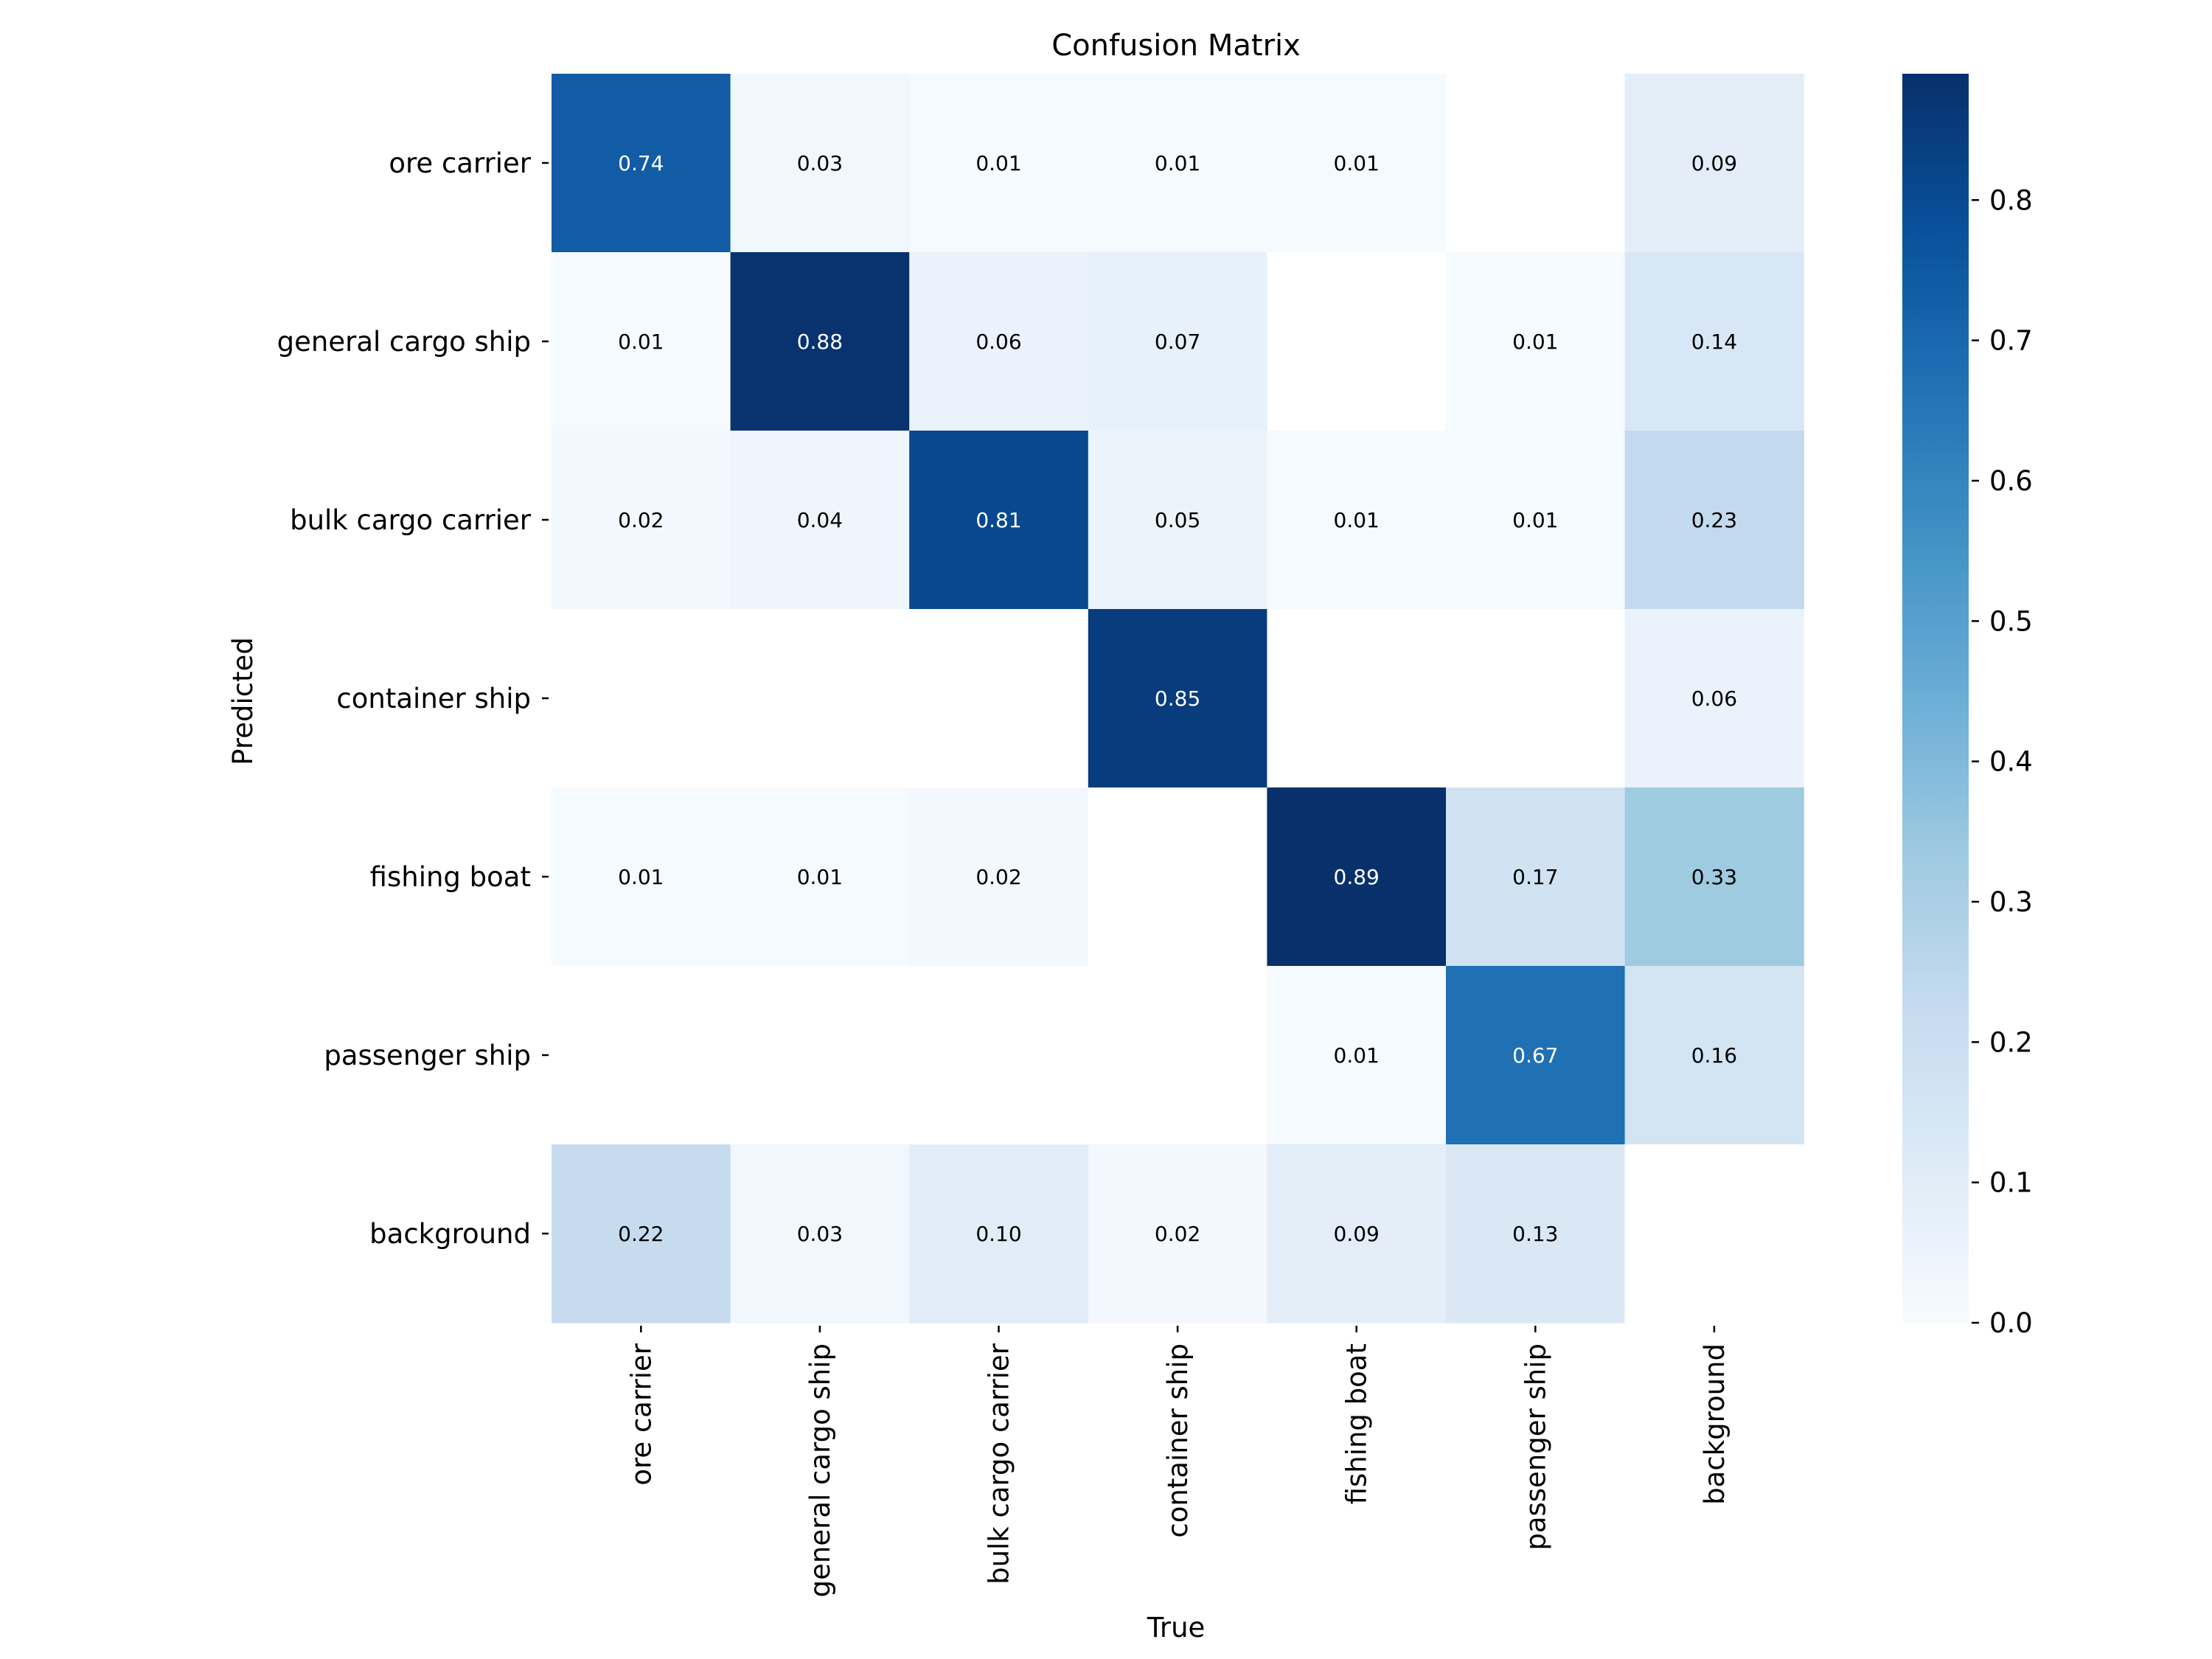 The width and height of the screenshot is (2212, 1659). Describe the element at coordinates (641, 1234) in the screenshot. I see `cell-value-label: 0.22` at that location.